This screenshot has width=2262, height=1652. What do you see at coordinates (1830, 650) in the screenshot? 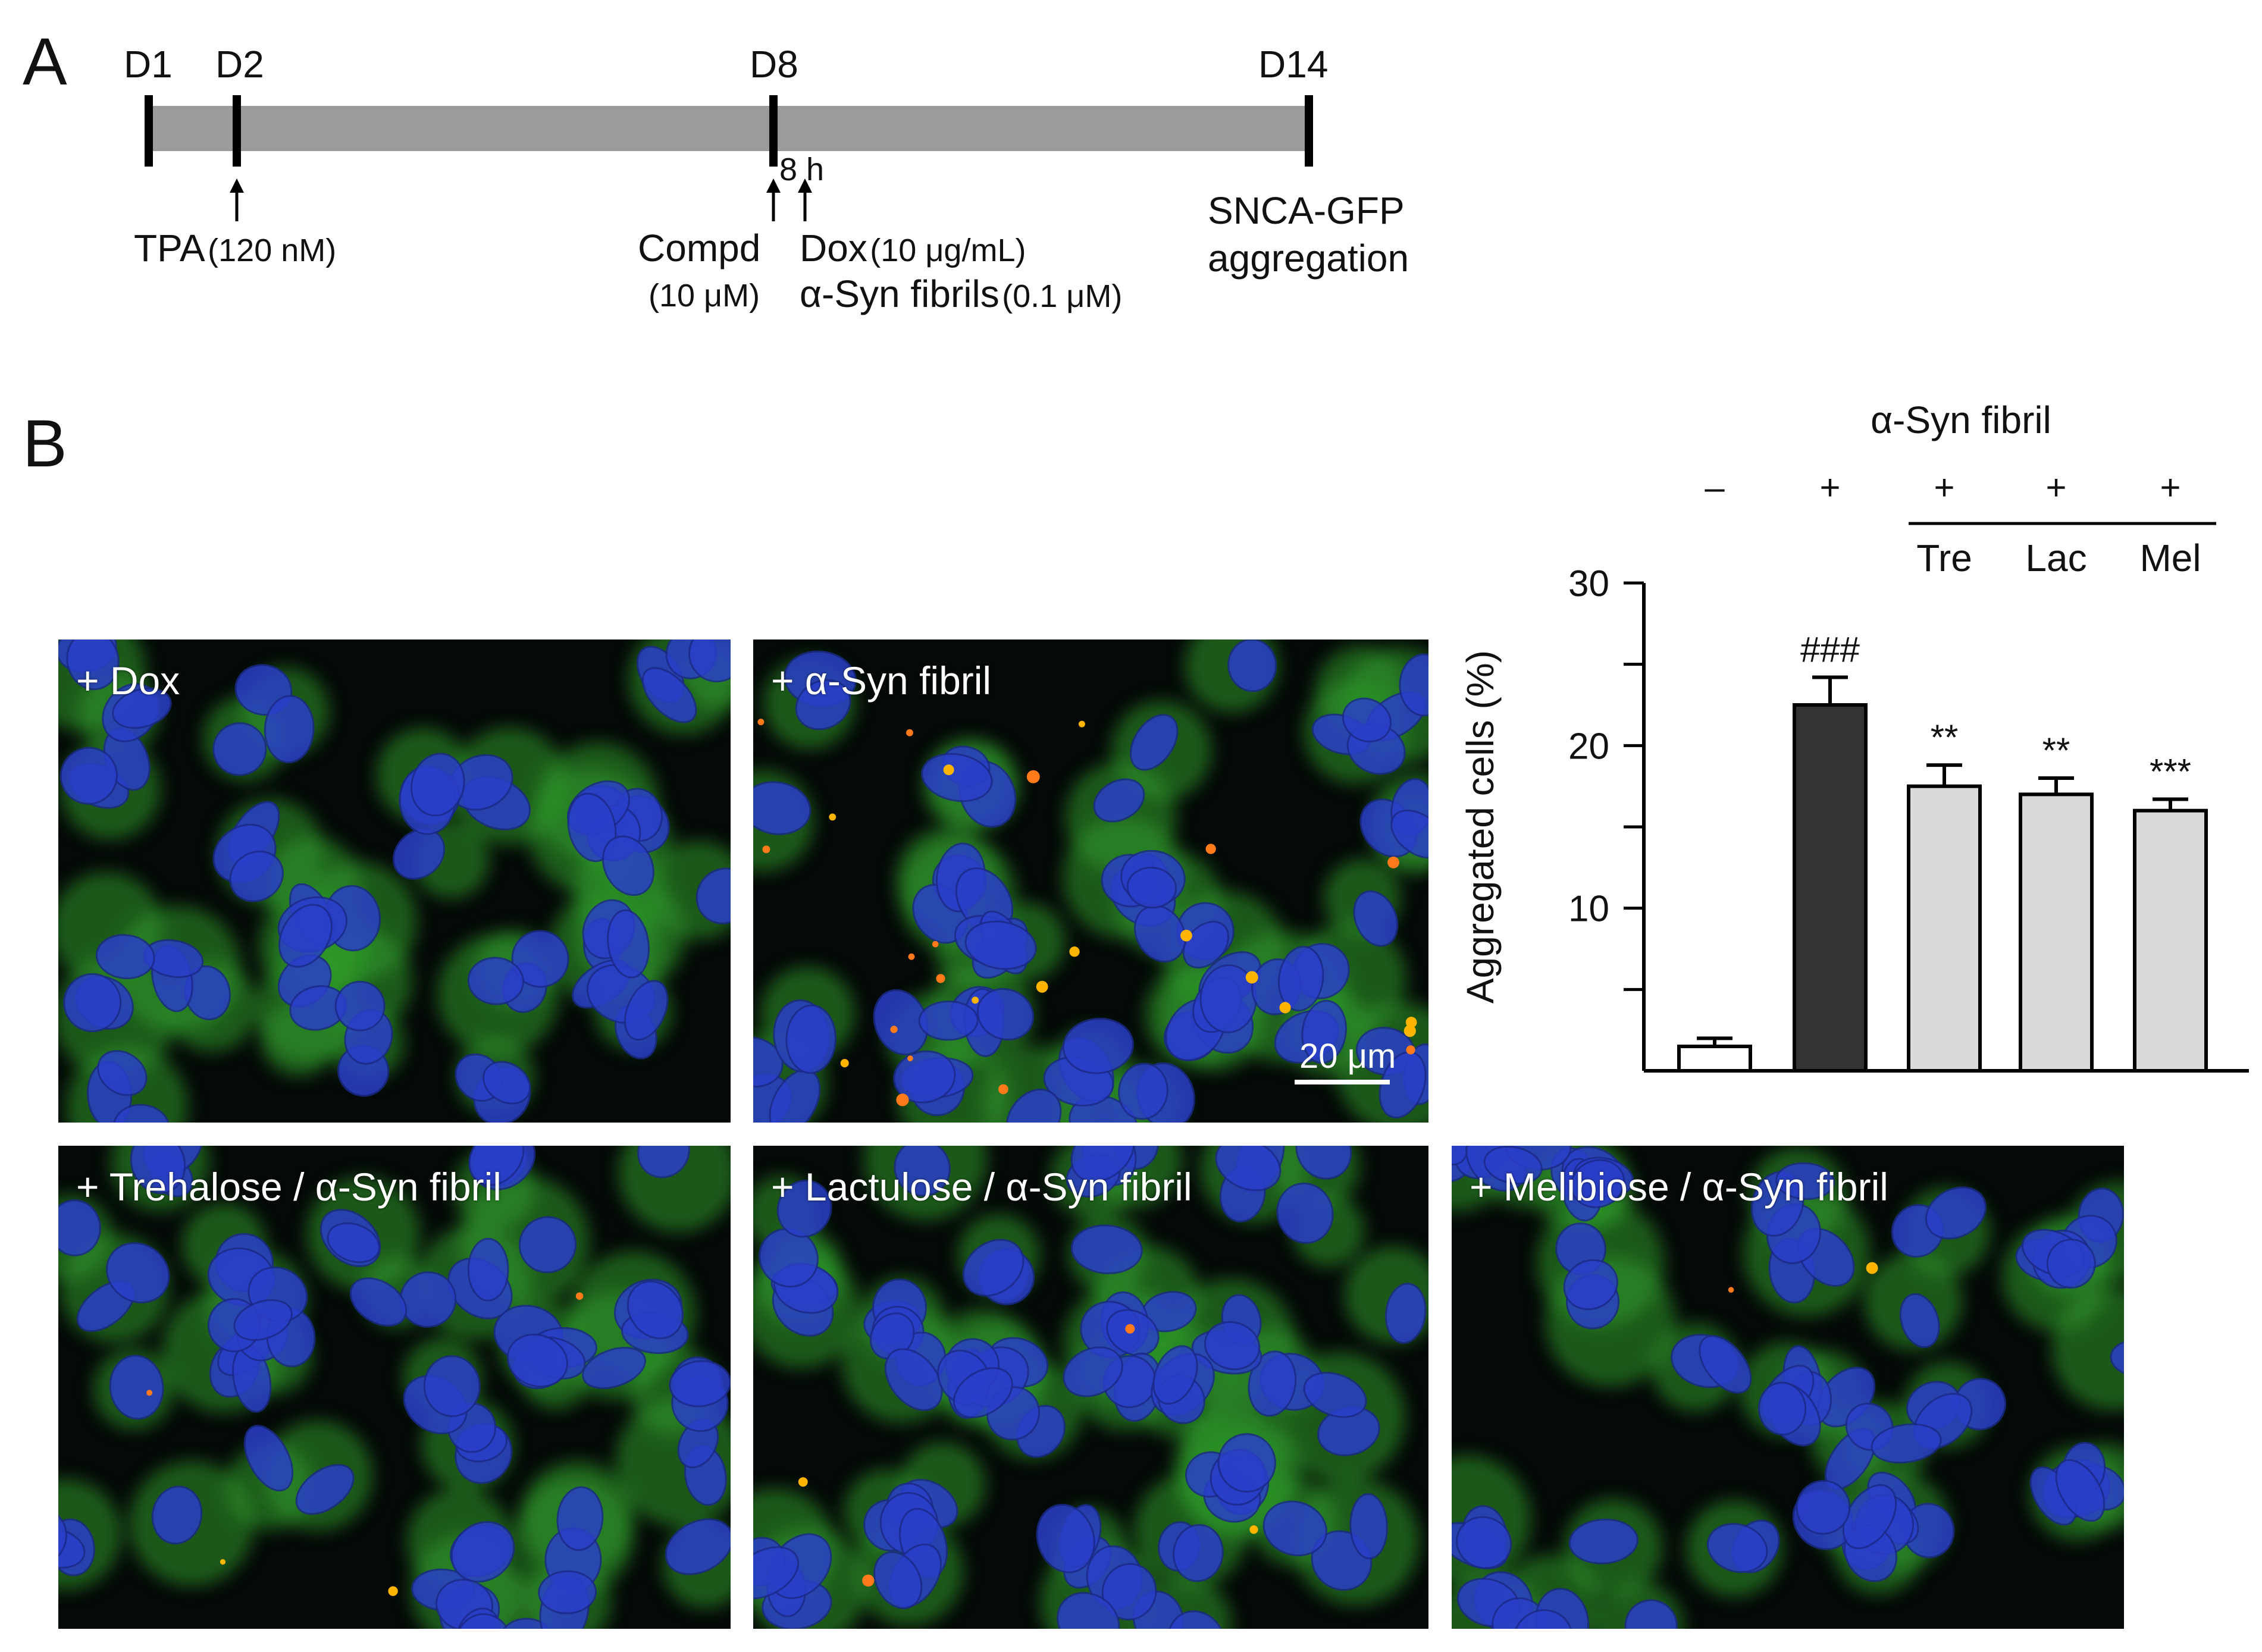
I see `significance-mark: ###` at bounding box center [1830, 650].